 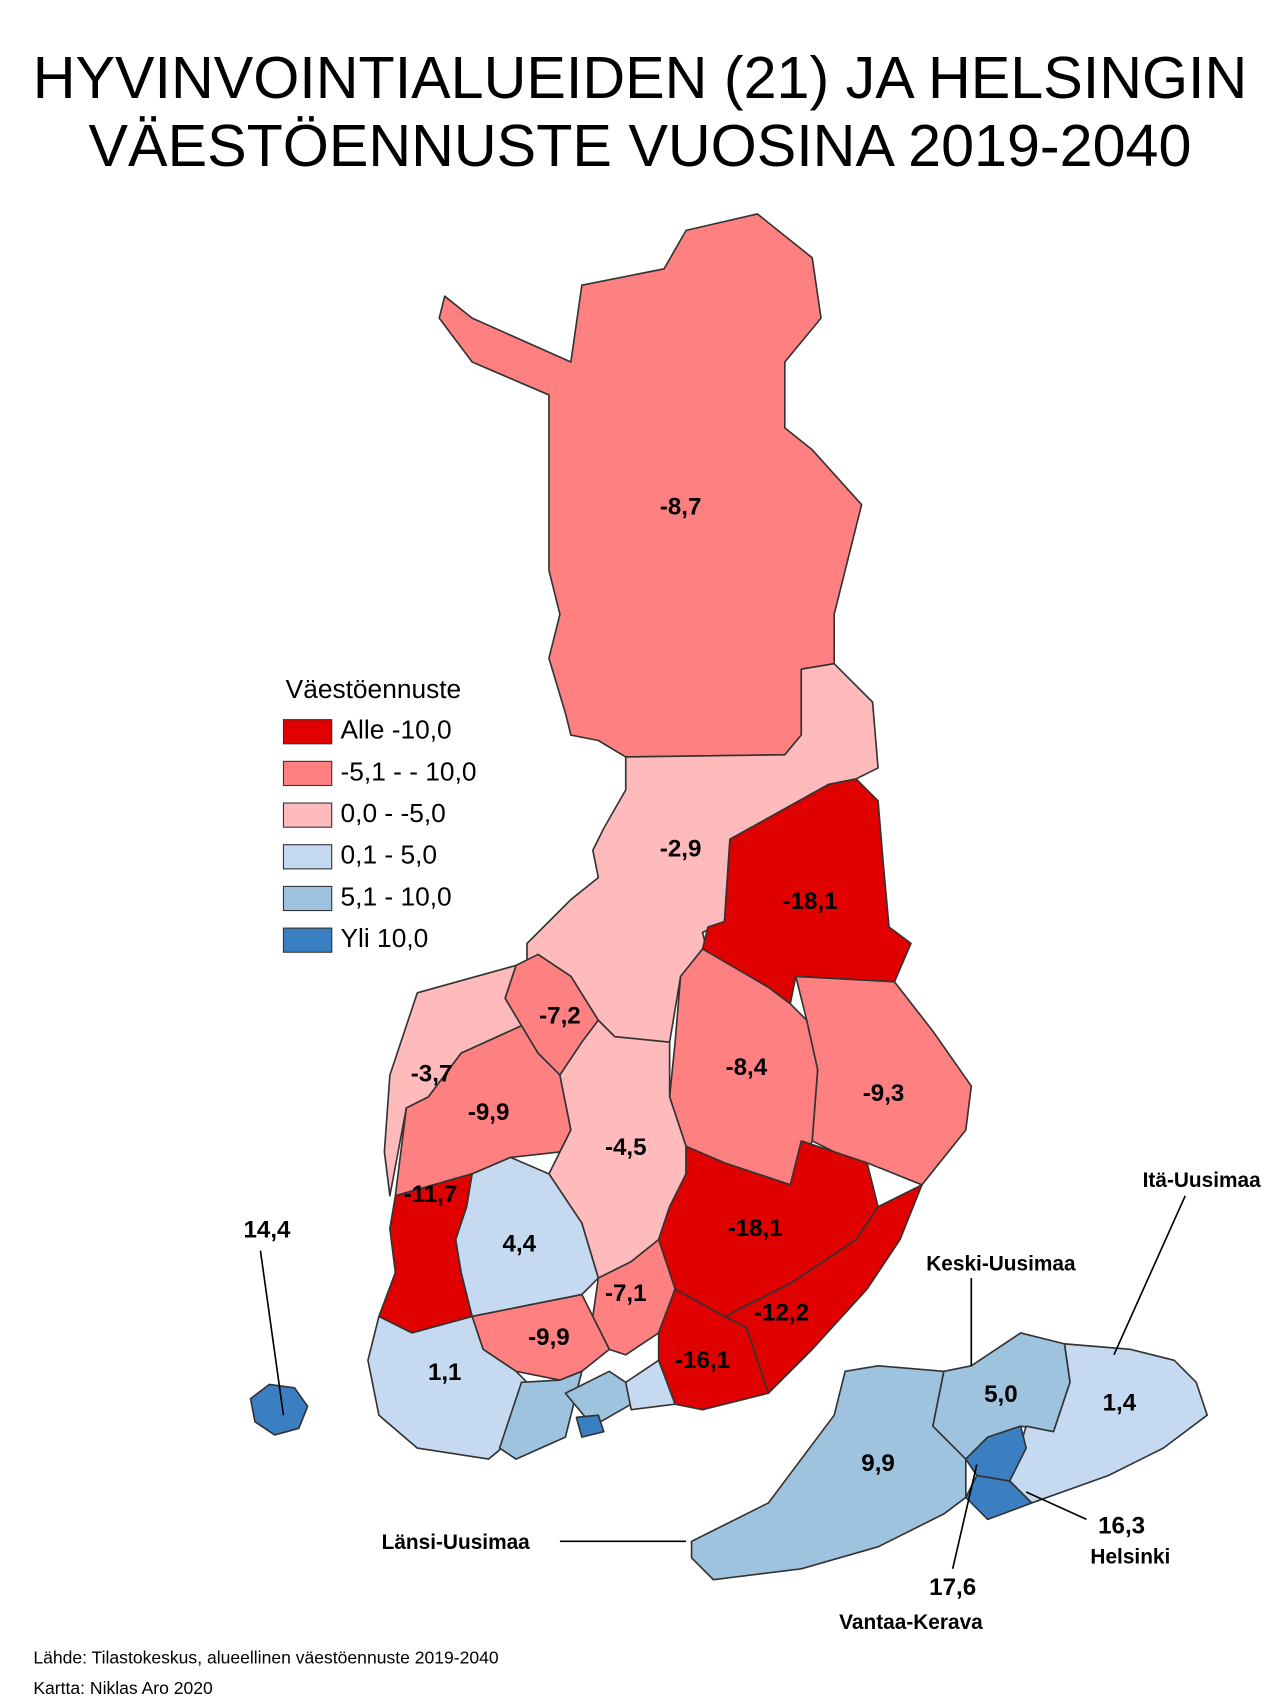 I want to click on region-value: 9,9, so click(x=878, y=1463).